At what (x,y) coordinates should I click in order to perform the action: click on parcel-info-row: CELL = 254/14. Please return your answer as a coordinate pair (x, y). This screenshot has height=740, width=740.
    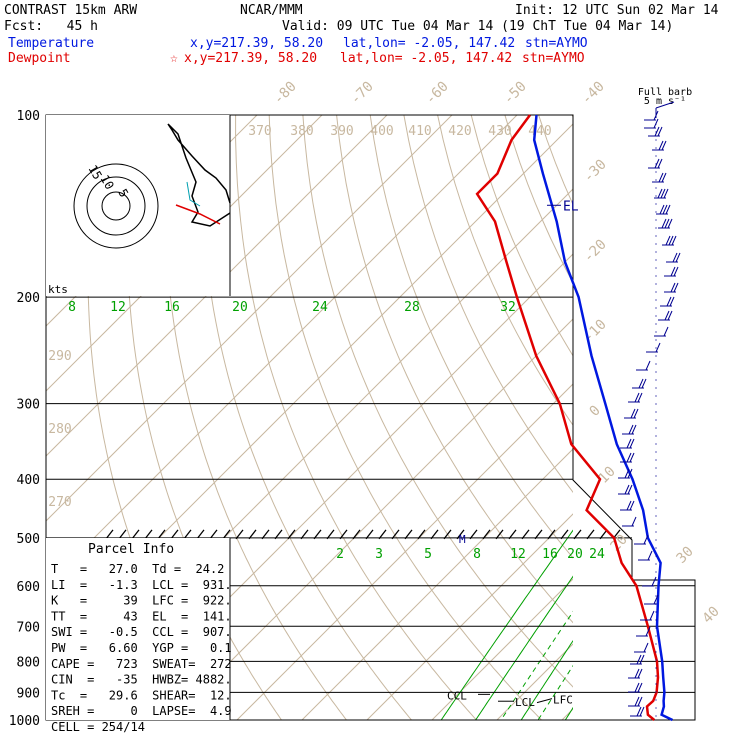
    Looking at the image, I should click on (98, 727).